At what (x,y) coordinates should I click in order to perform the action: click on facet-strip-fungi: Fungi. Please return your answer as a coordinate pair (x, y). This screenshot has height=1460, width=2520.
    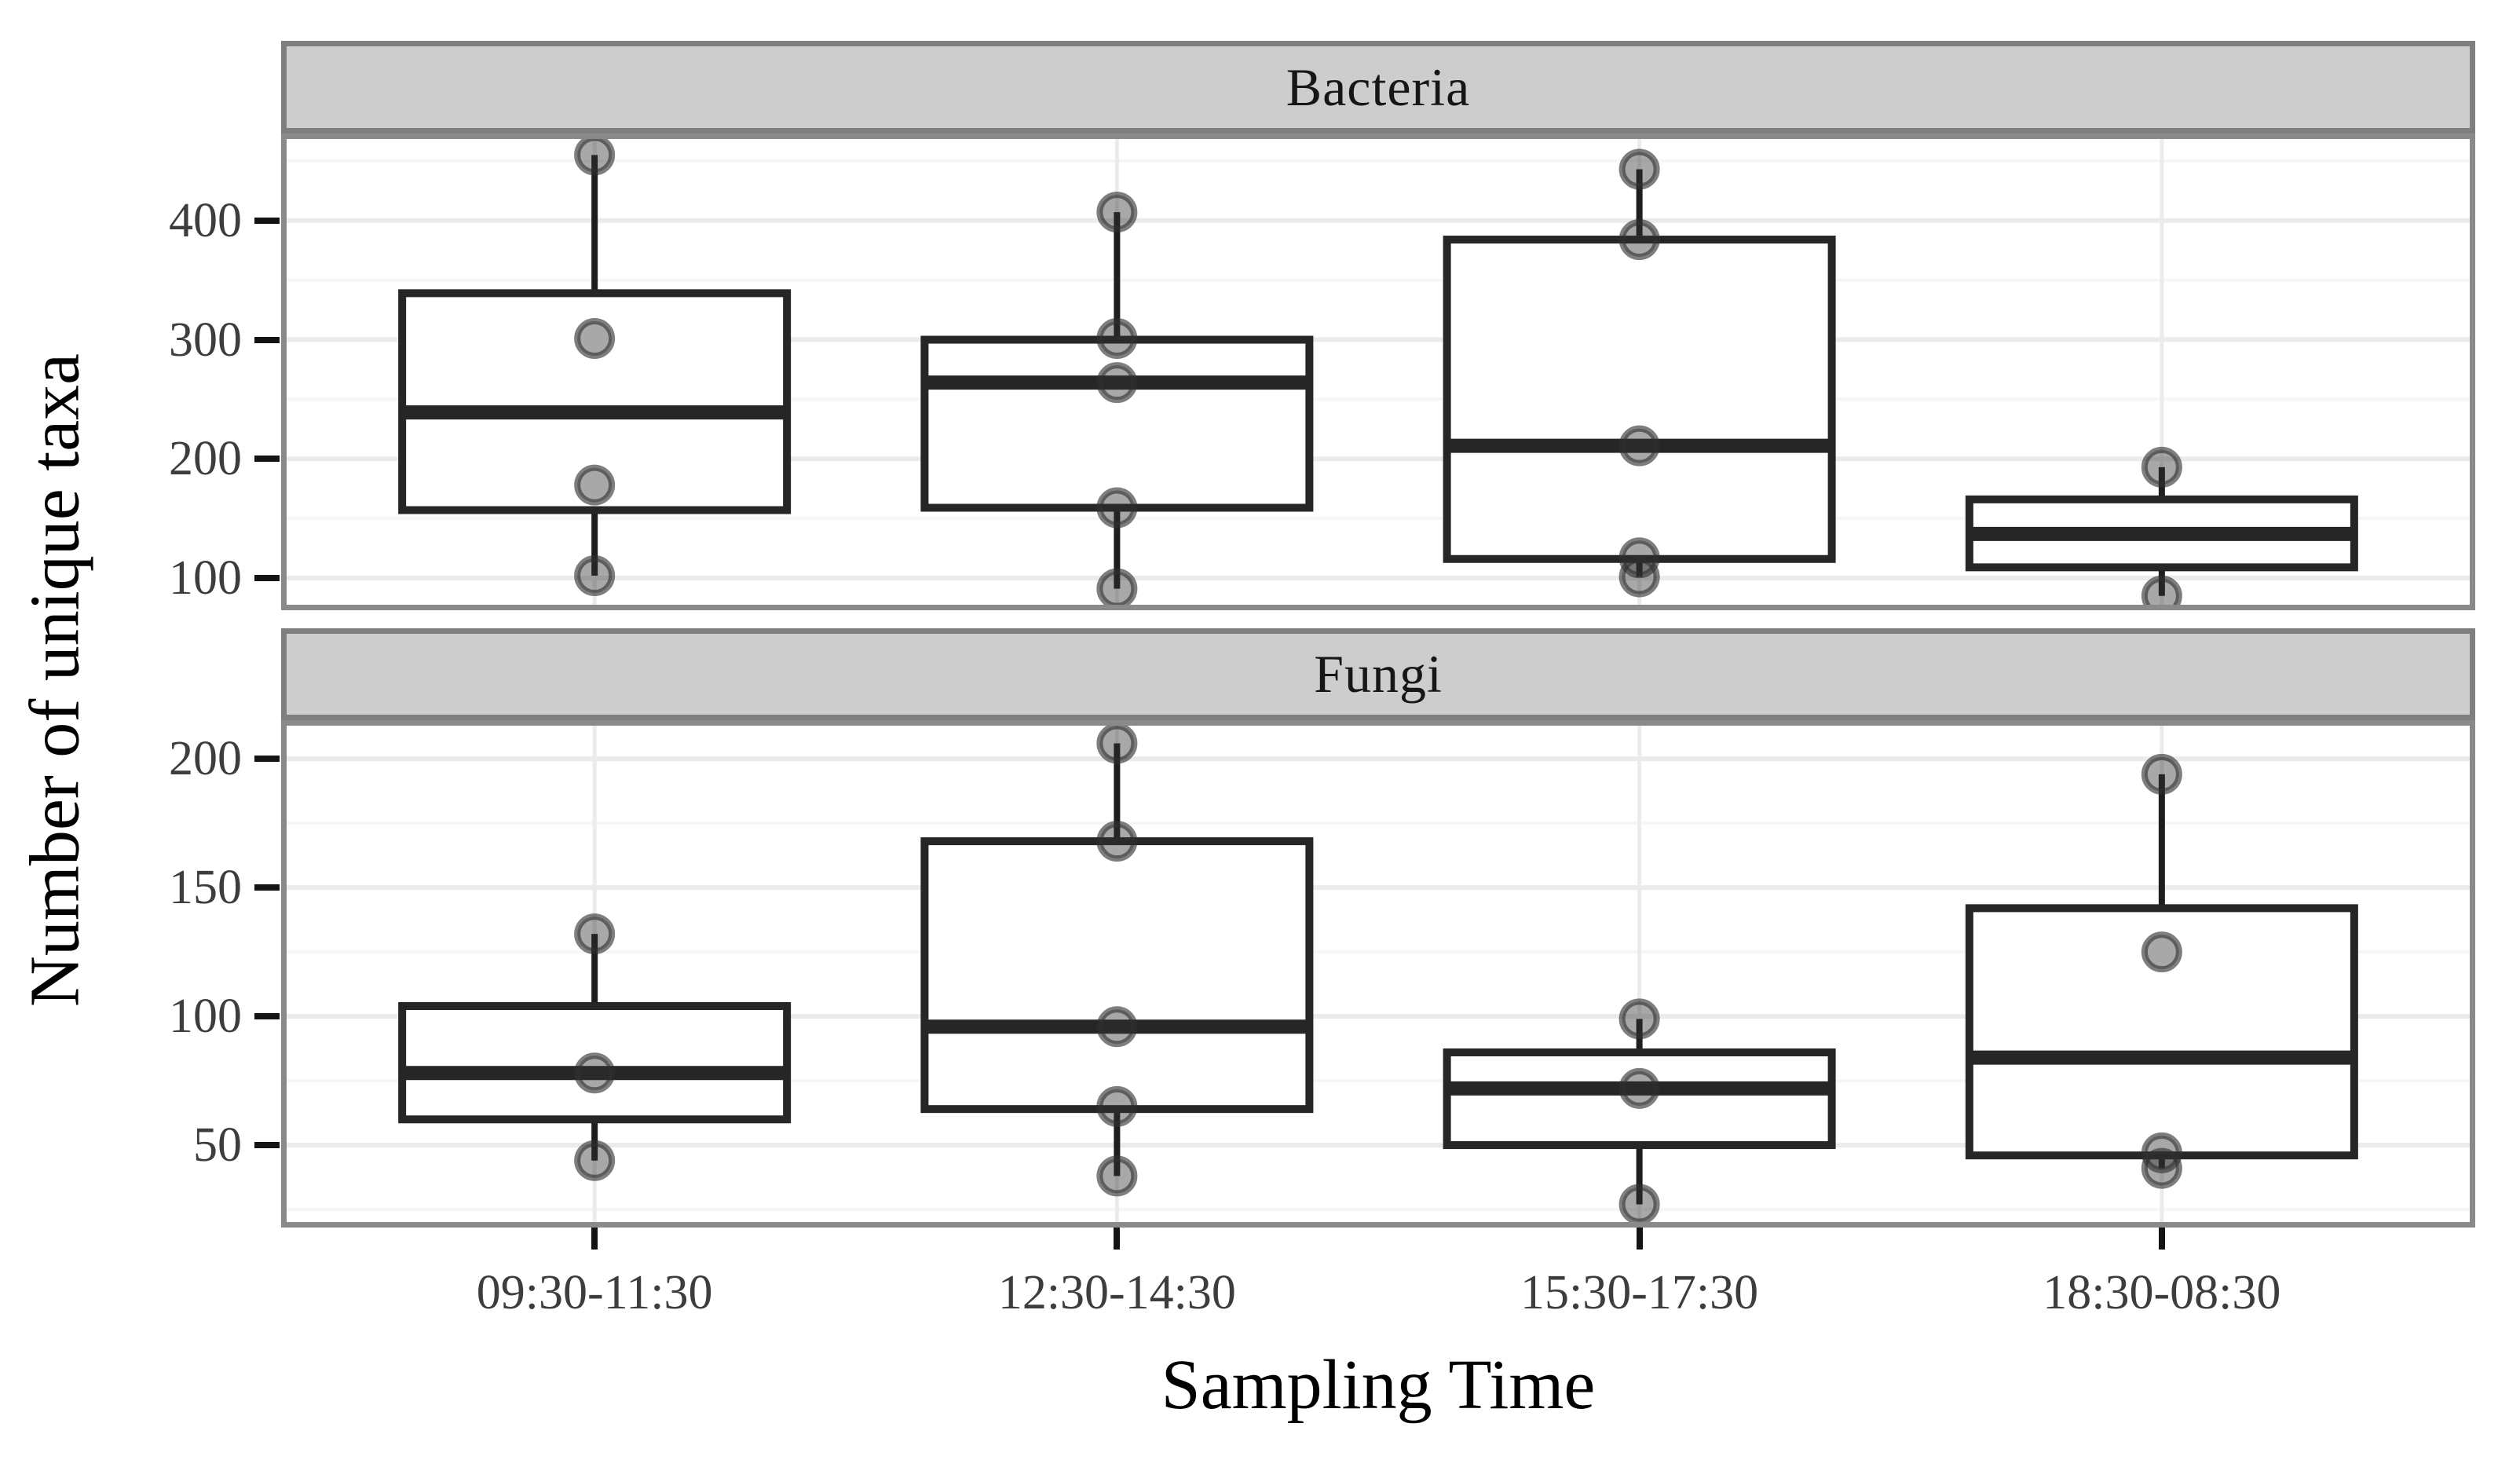
    Looking at the image, I should click on (1378, 674).